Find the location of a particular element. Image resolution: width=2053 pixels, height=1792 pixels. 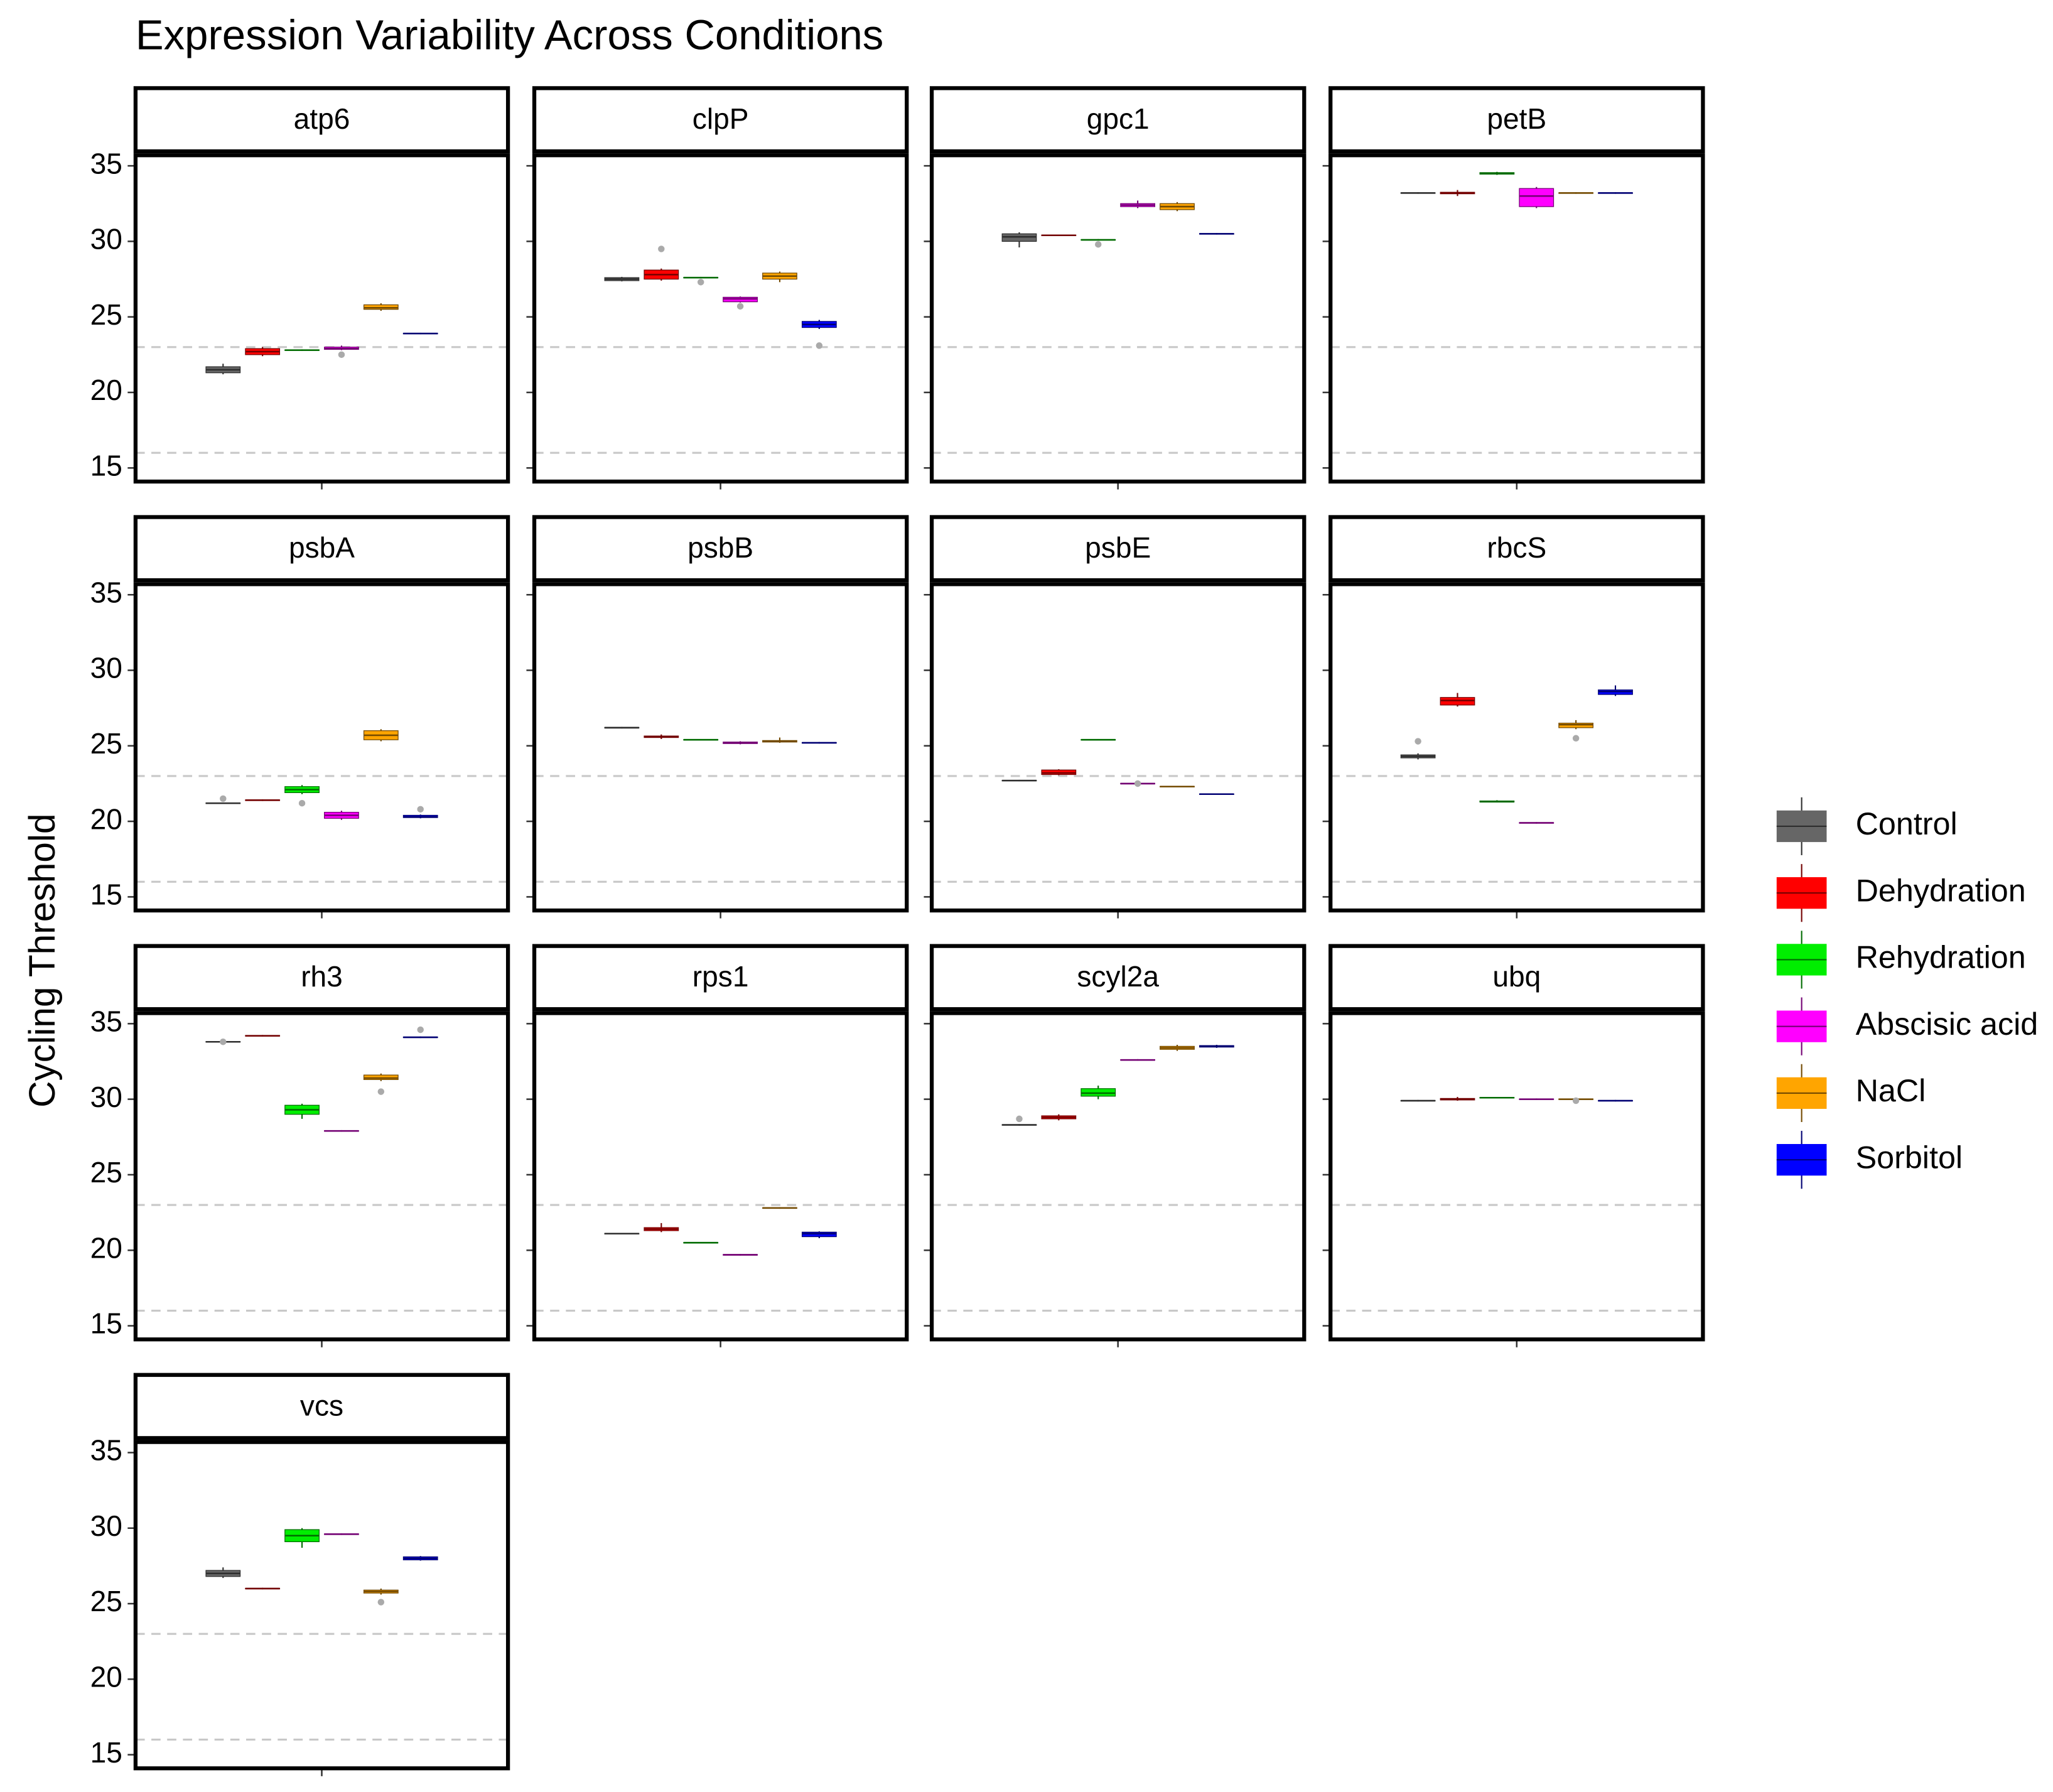

legend-entry: Abscisic acid is located at coordinates (1907, 1026).